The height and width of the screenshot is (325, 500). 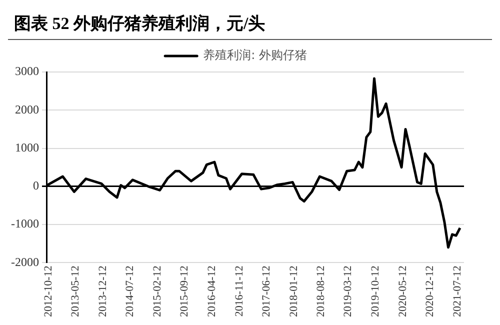 I want to click on x-tick-label: 2019-10-12, so click(x=376, y=291).